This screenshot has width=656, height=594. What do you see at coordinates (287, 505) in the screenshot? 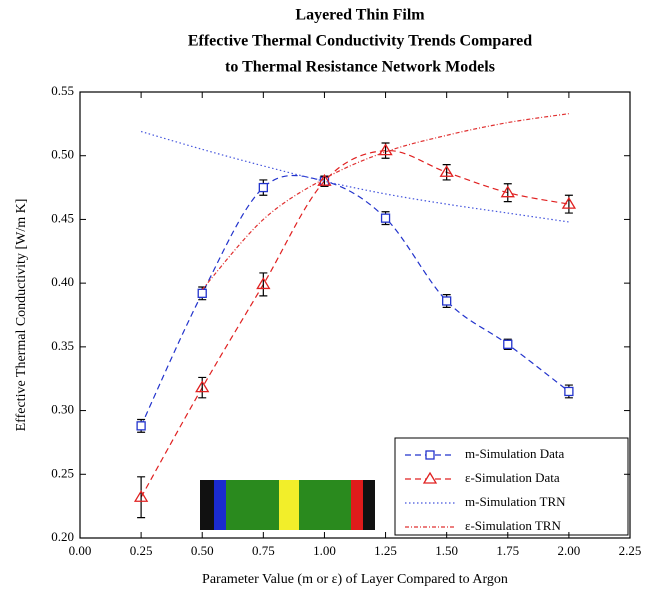
I see `inset-image` at bounding box center [287, 505].